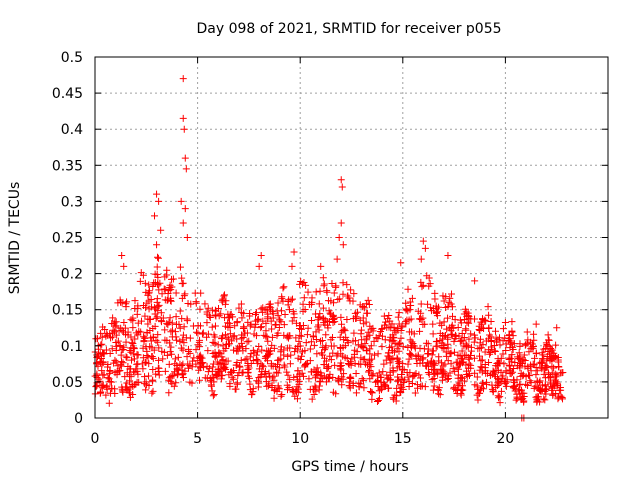 The image size is (640, 480). What do you see at coordinates (95, 439) in the screenshot?
I see `x-tick-label: 0` at bounding box center [95, 439].